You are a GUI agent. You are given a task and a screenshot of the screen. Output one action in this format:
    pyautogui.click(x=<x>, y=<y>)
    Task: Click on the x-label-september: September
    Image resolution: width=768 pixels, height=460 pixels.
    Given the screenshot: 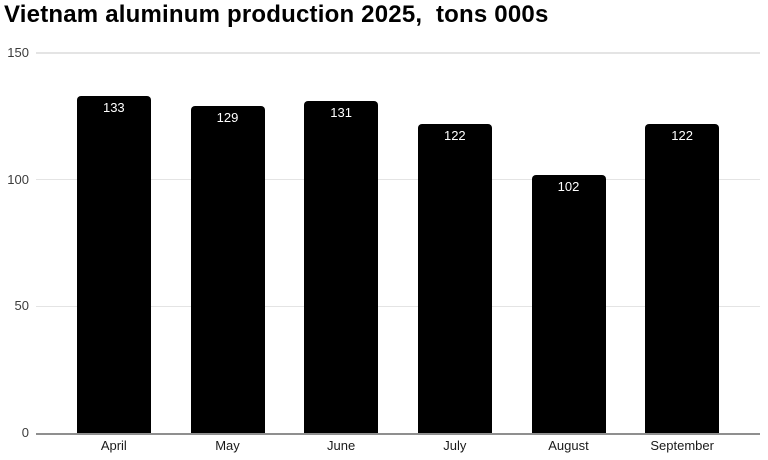 What is the action you would take?
    pyautogui.click(x=682, y=445)
    